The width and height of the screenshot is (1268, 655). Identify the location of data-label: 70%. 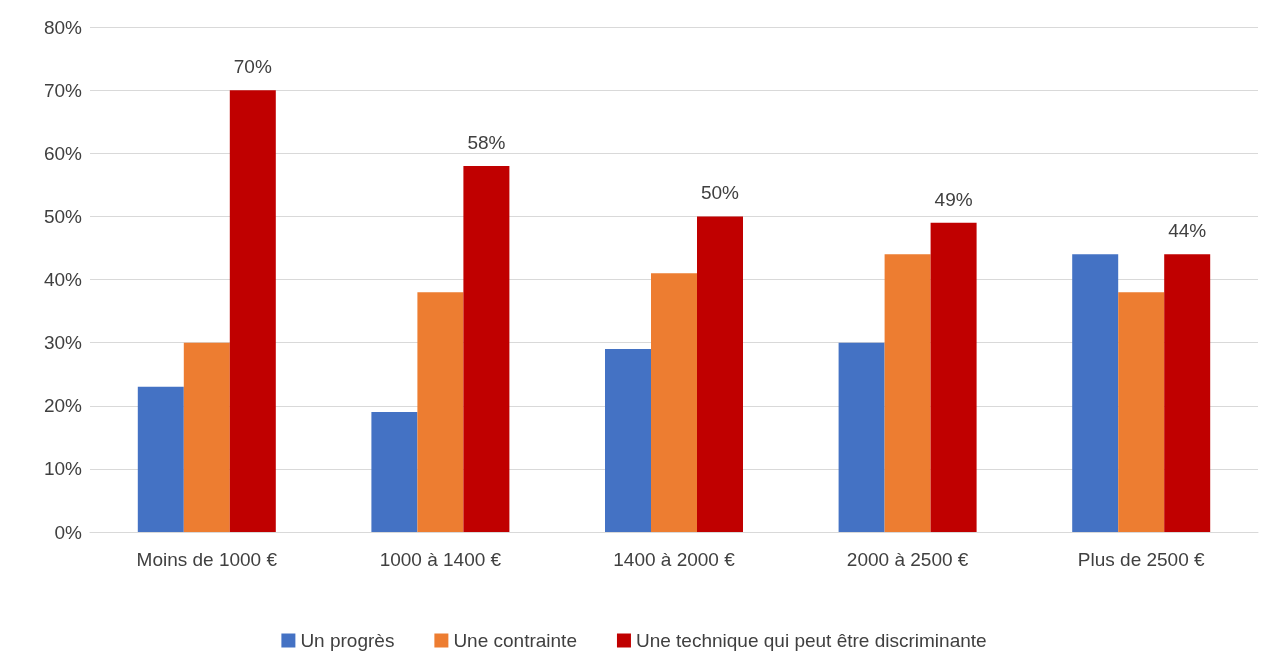
(252, 67).